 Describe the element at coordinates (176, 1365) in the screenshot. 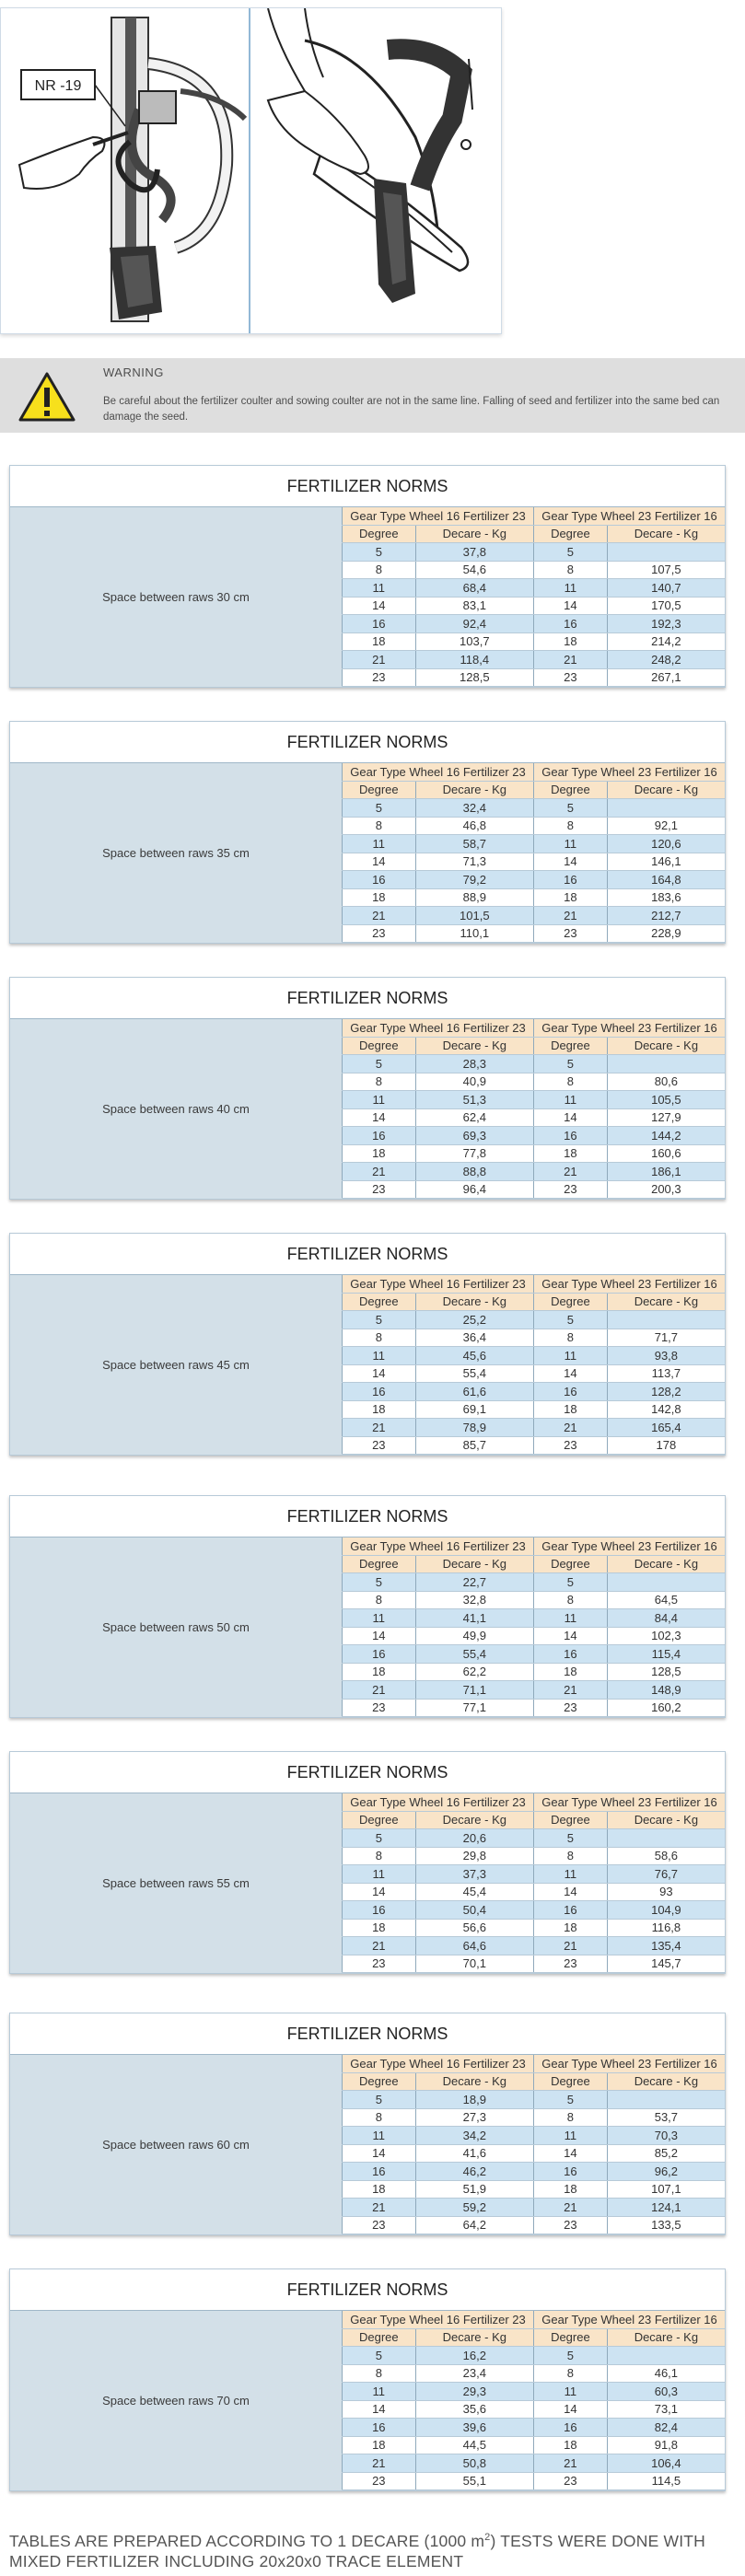

I see `row-spacing-label: Space between raws 45 cm` at that location.